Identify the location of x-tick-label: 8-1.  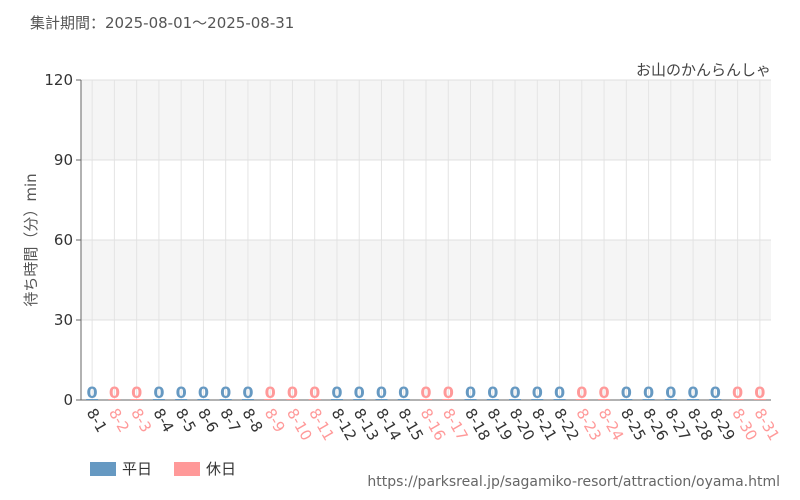
(97, 420).